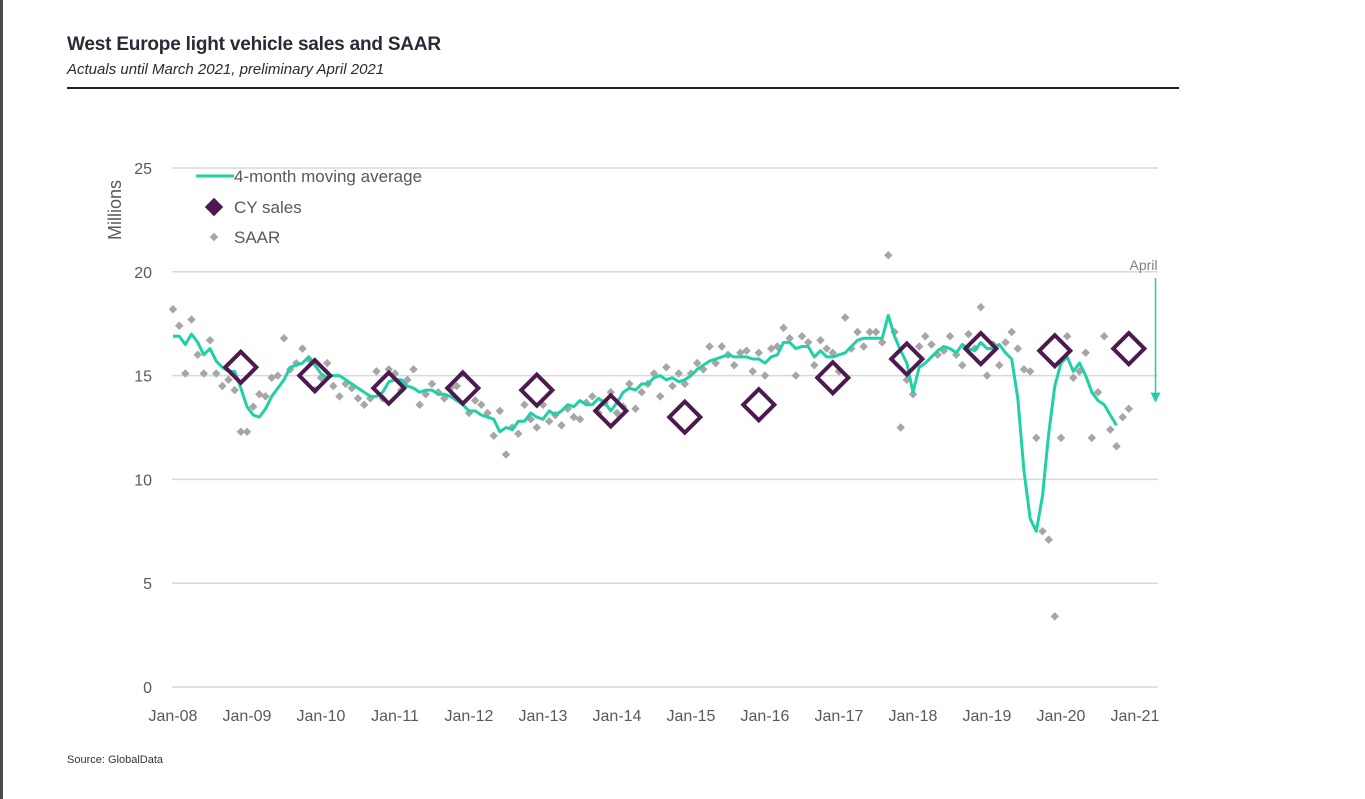 Image resolution: width=1365 pixels, height=799 pixels. I want to click on x-tick-label: Jan-11, so click(395, 716).